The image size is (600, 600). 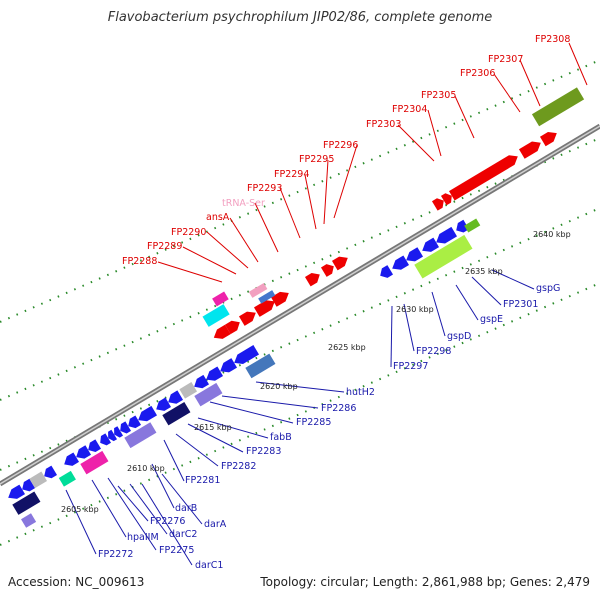 I want to click on scale-label-2610: 2610 kbp, so click(x=146, y=468).